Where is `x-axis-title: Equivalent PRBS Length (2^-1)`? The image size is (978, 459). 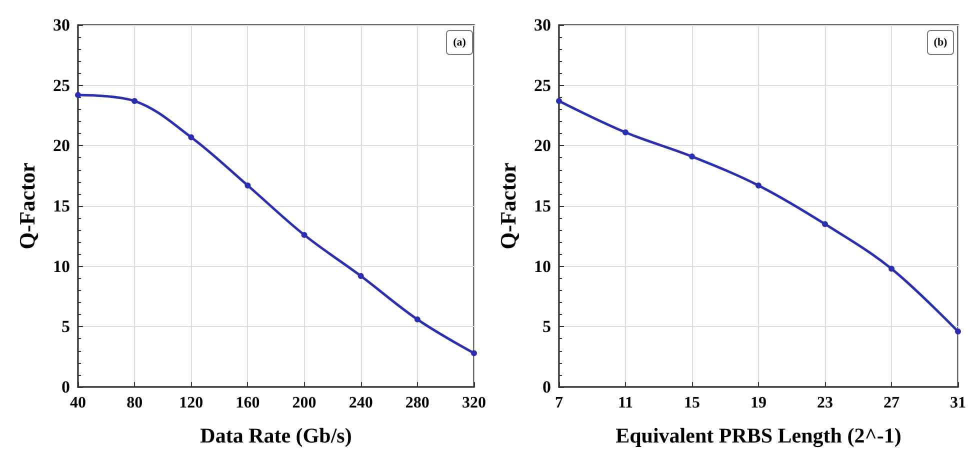
x-axis-title: Equivalent PRBS Length (2^-1) is located at coordinates (759, 436).